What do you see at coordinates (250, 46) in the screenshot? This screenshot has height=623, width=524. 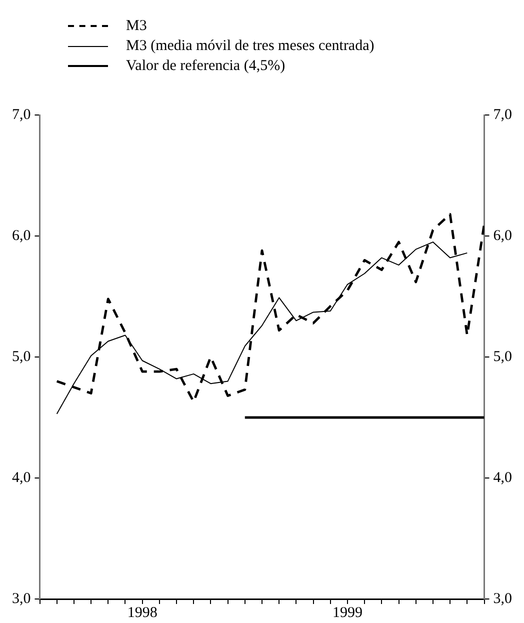 I see `legend-label: M3 (media móvil de tres meses centrada)` at bounding box center [250, 46].